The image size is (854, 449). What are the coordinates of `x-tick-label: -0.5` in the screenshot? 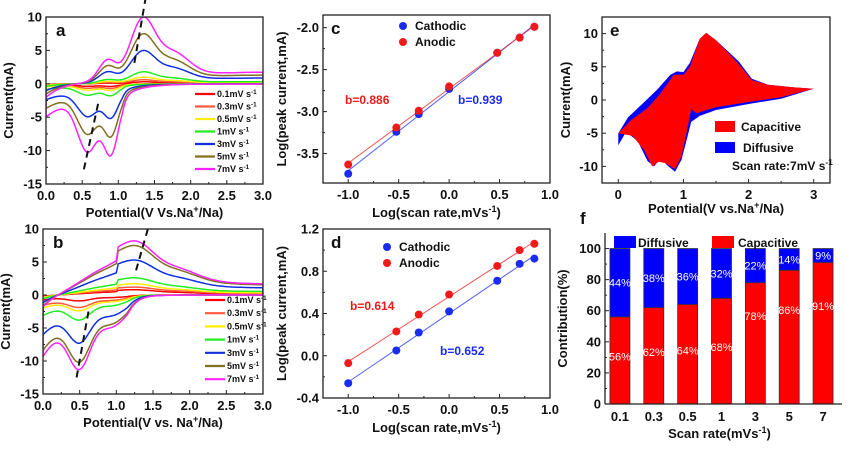 It's located at (398, 194).